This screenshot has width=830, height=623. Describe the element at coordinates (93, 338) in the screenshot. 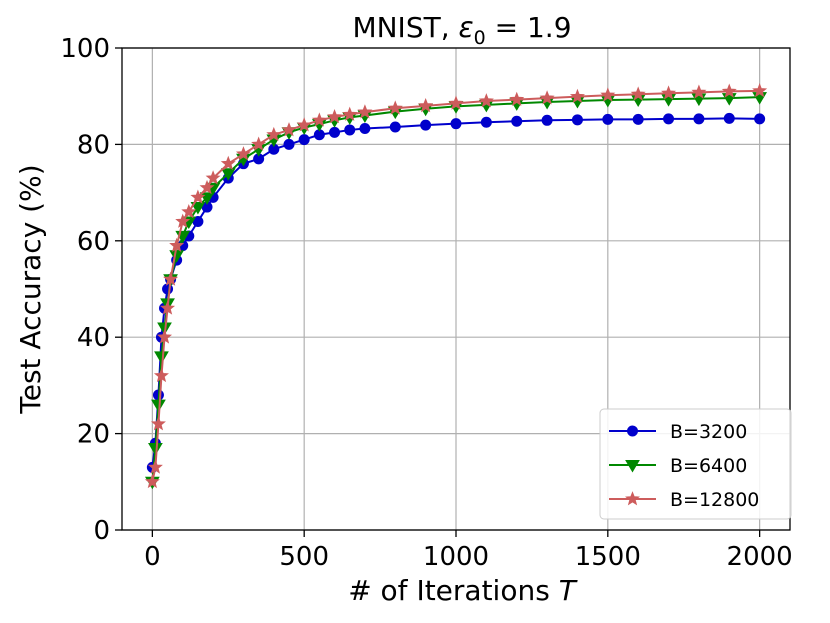

I see `y-tick-label: 40` at that location.